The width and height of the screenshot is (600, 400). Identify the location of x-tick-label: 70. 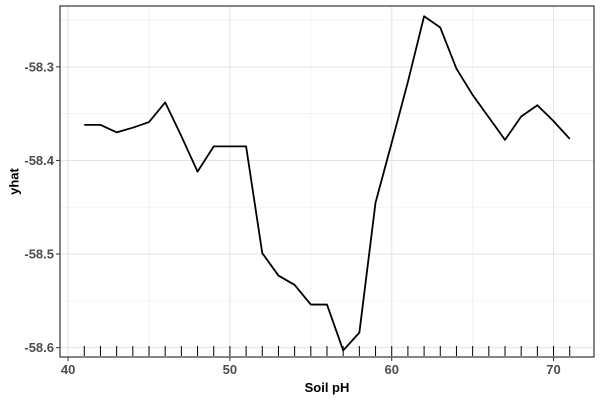
(553, 369).